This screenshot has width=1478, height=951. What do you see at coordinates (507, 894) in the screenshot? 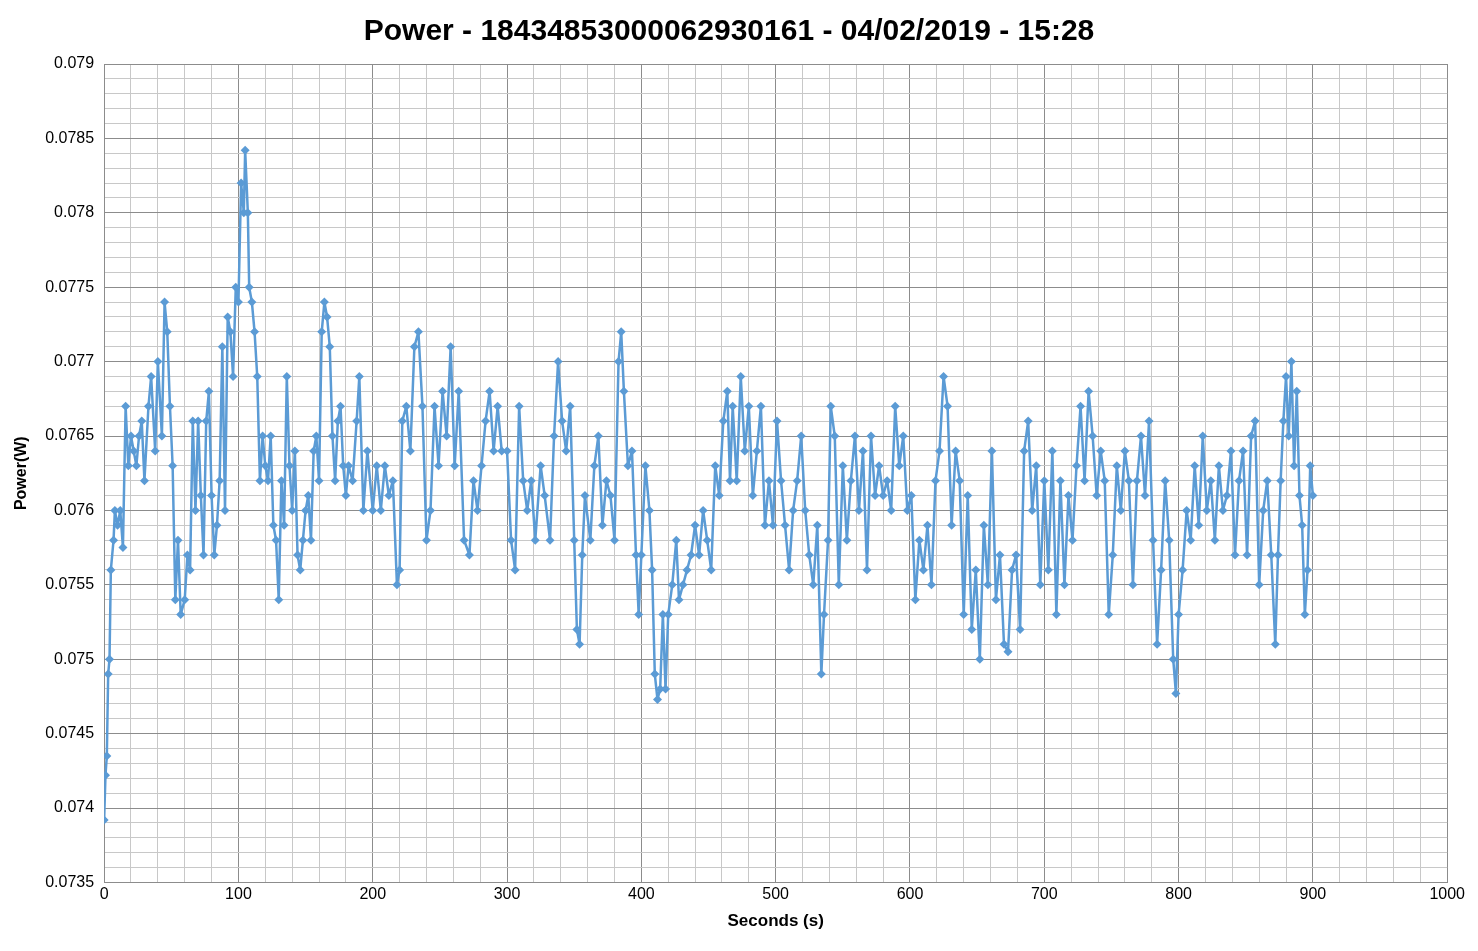
I see `x-tick-label: 300` at bounding box center [507, 894].